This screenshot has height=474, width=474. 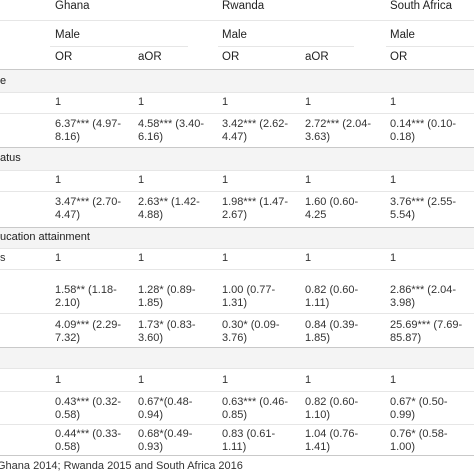 I want to click on table-cell: 25.69*** (7.69- 85.87), so click(x=426, y=331).